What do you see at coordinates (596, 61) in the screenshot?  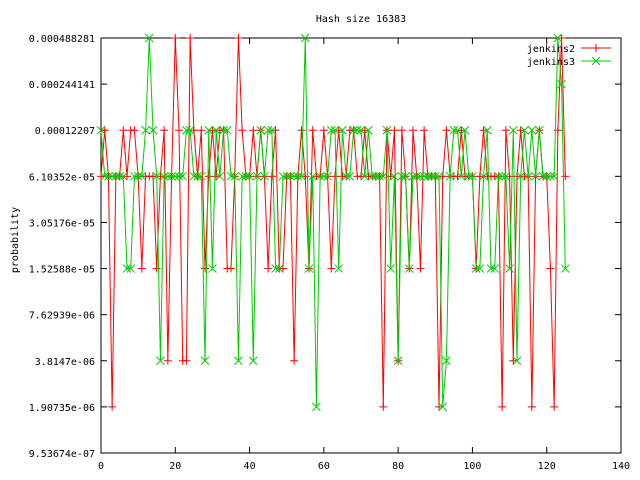 I see `legend-swatch-marker` at bounding box center [596, 61].